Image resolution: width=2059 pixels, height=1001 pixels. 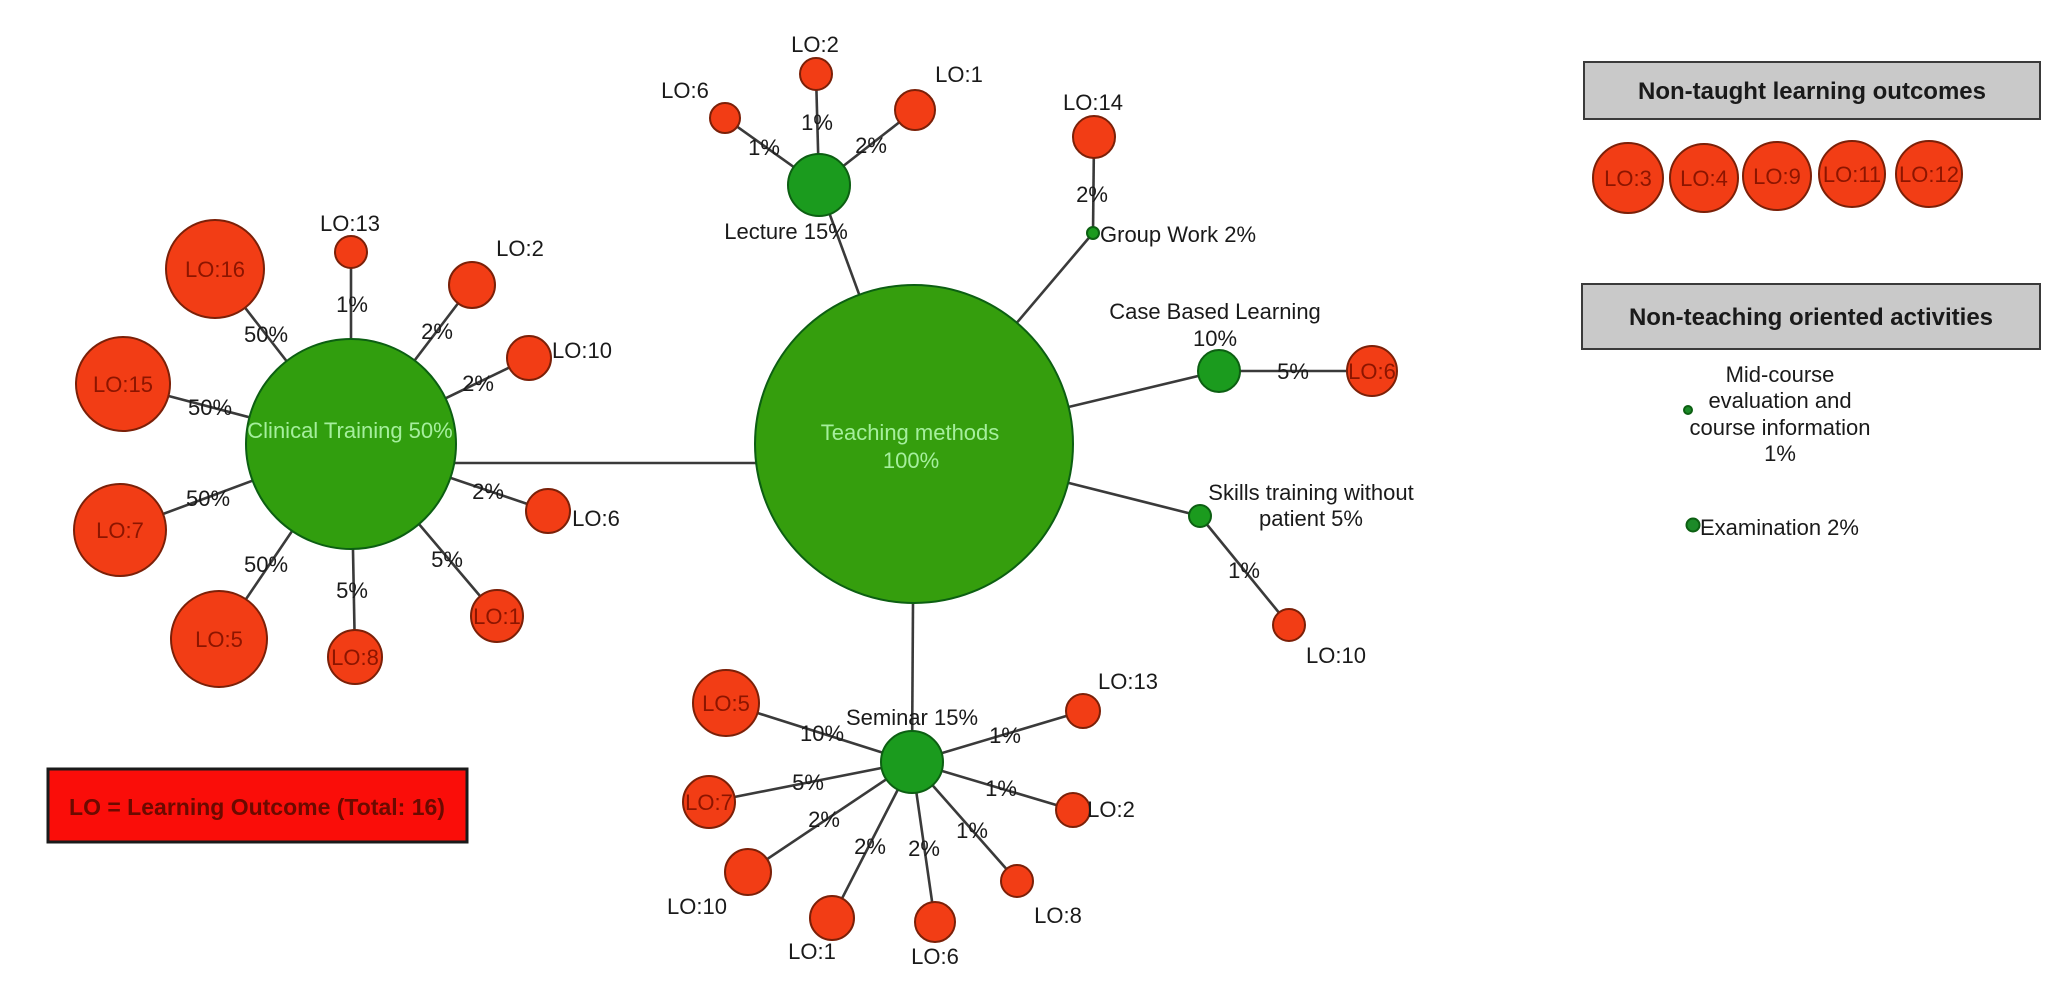 What do you see at coordinates (1178, 234) in the screenshot?
I see `svg-text: Group Work 2%` at bounding box center [1178, 234].